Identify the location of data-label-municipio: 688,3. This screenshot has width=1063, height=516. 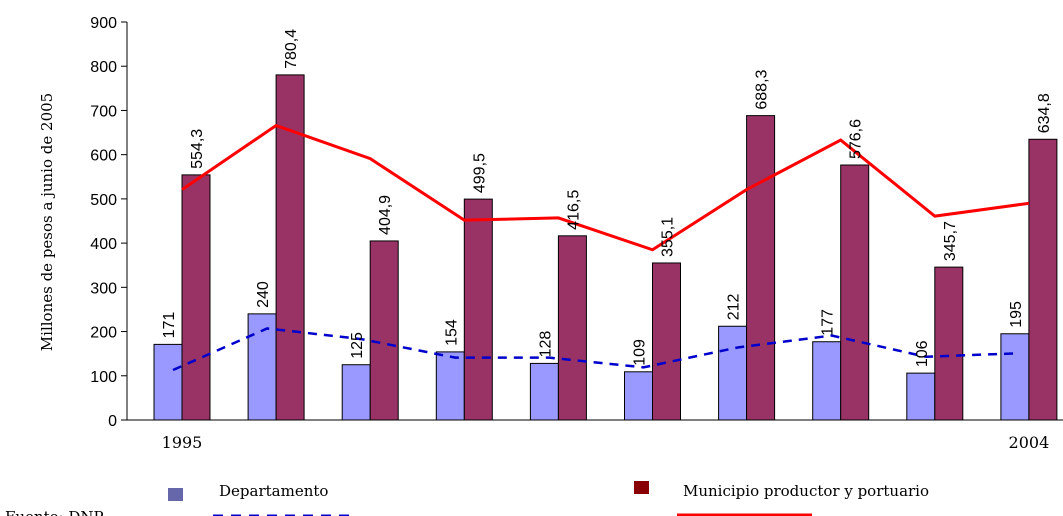
(762, 89).